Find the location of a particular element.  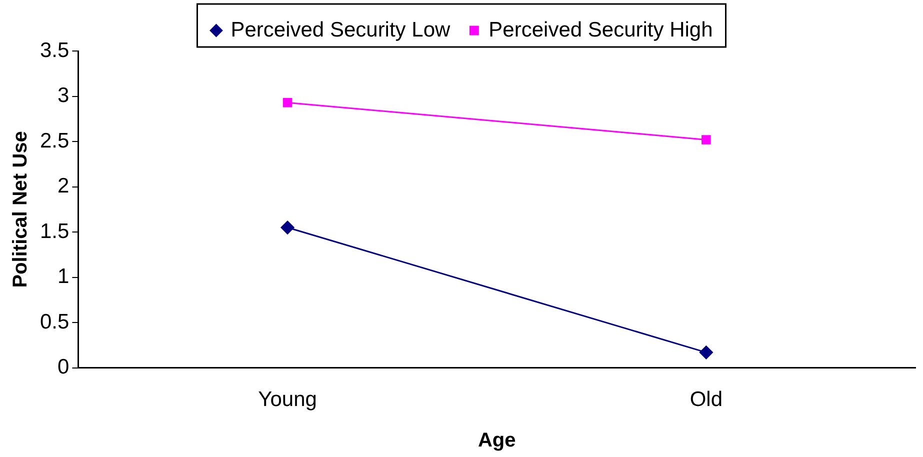

x-axis-title: Age is located at coordinates (497, 441).